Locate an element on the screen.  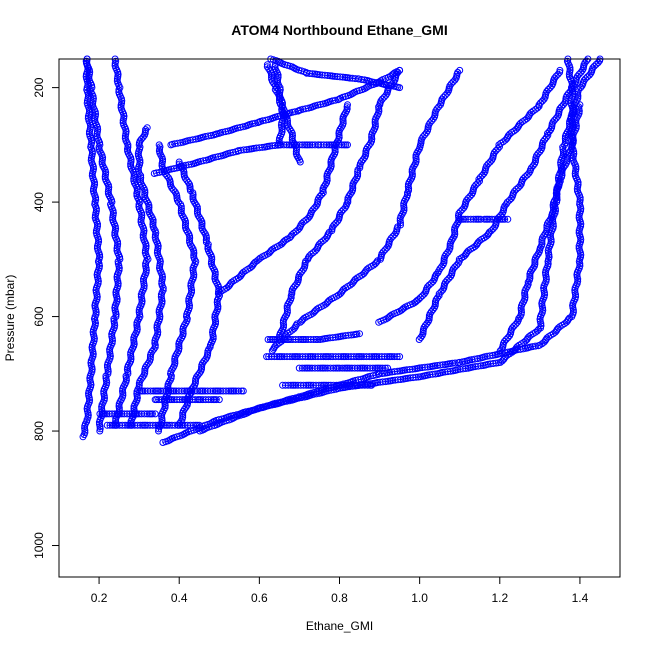
x-tick-label: 0.2 is located at coordinates (99, 598).